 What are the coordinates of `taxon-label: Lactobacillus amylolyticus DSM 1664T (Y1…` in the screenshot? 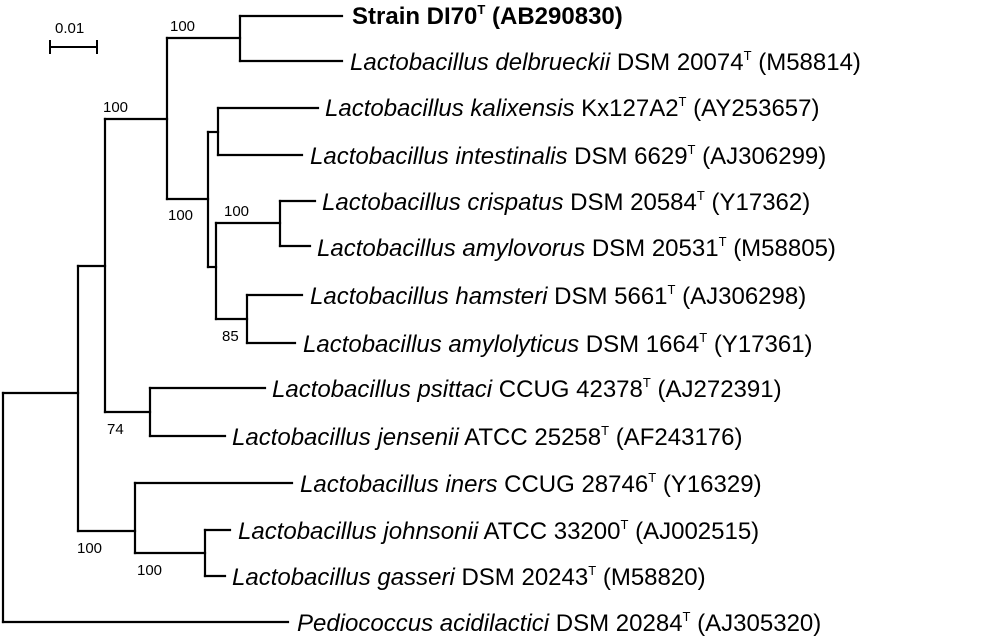 It's located at (558, 344).